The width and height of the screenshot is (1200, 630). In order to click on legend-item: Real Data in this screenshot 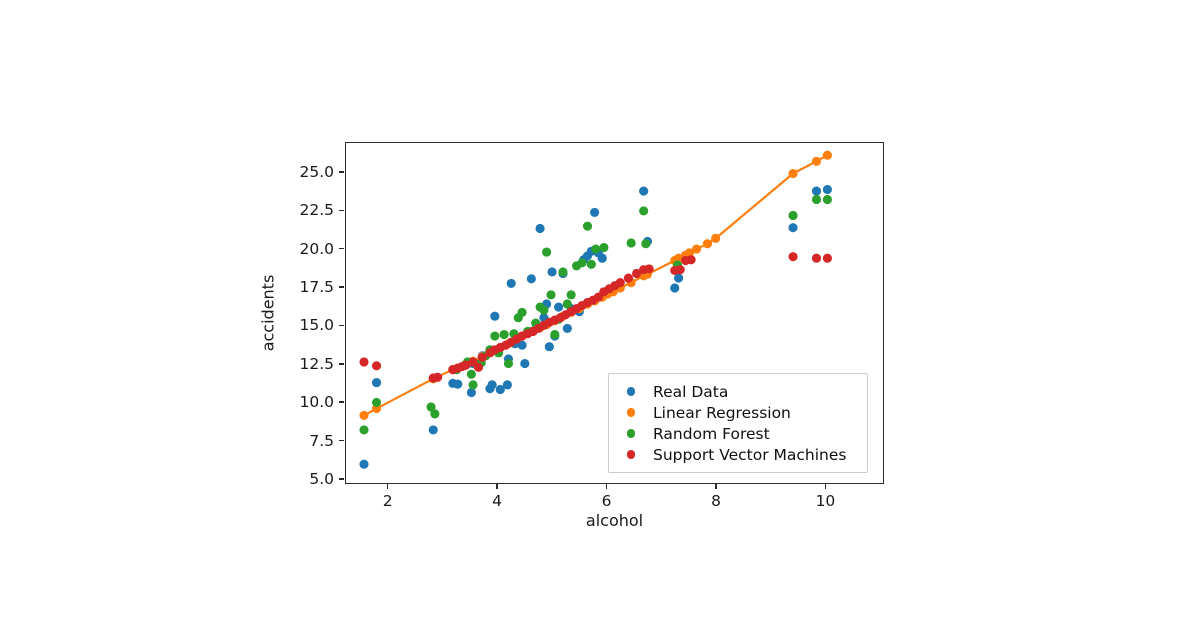, I will do `click(738, 391)`.